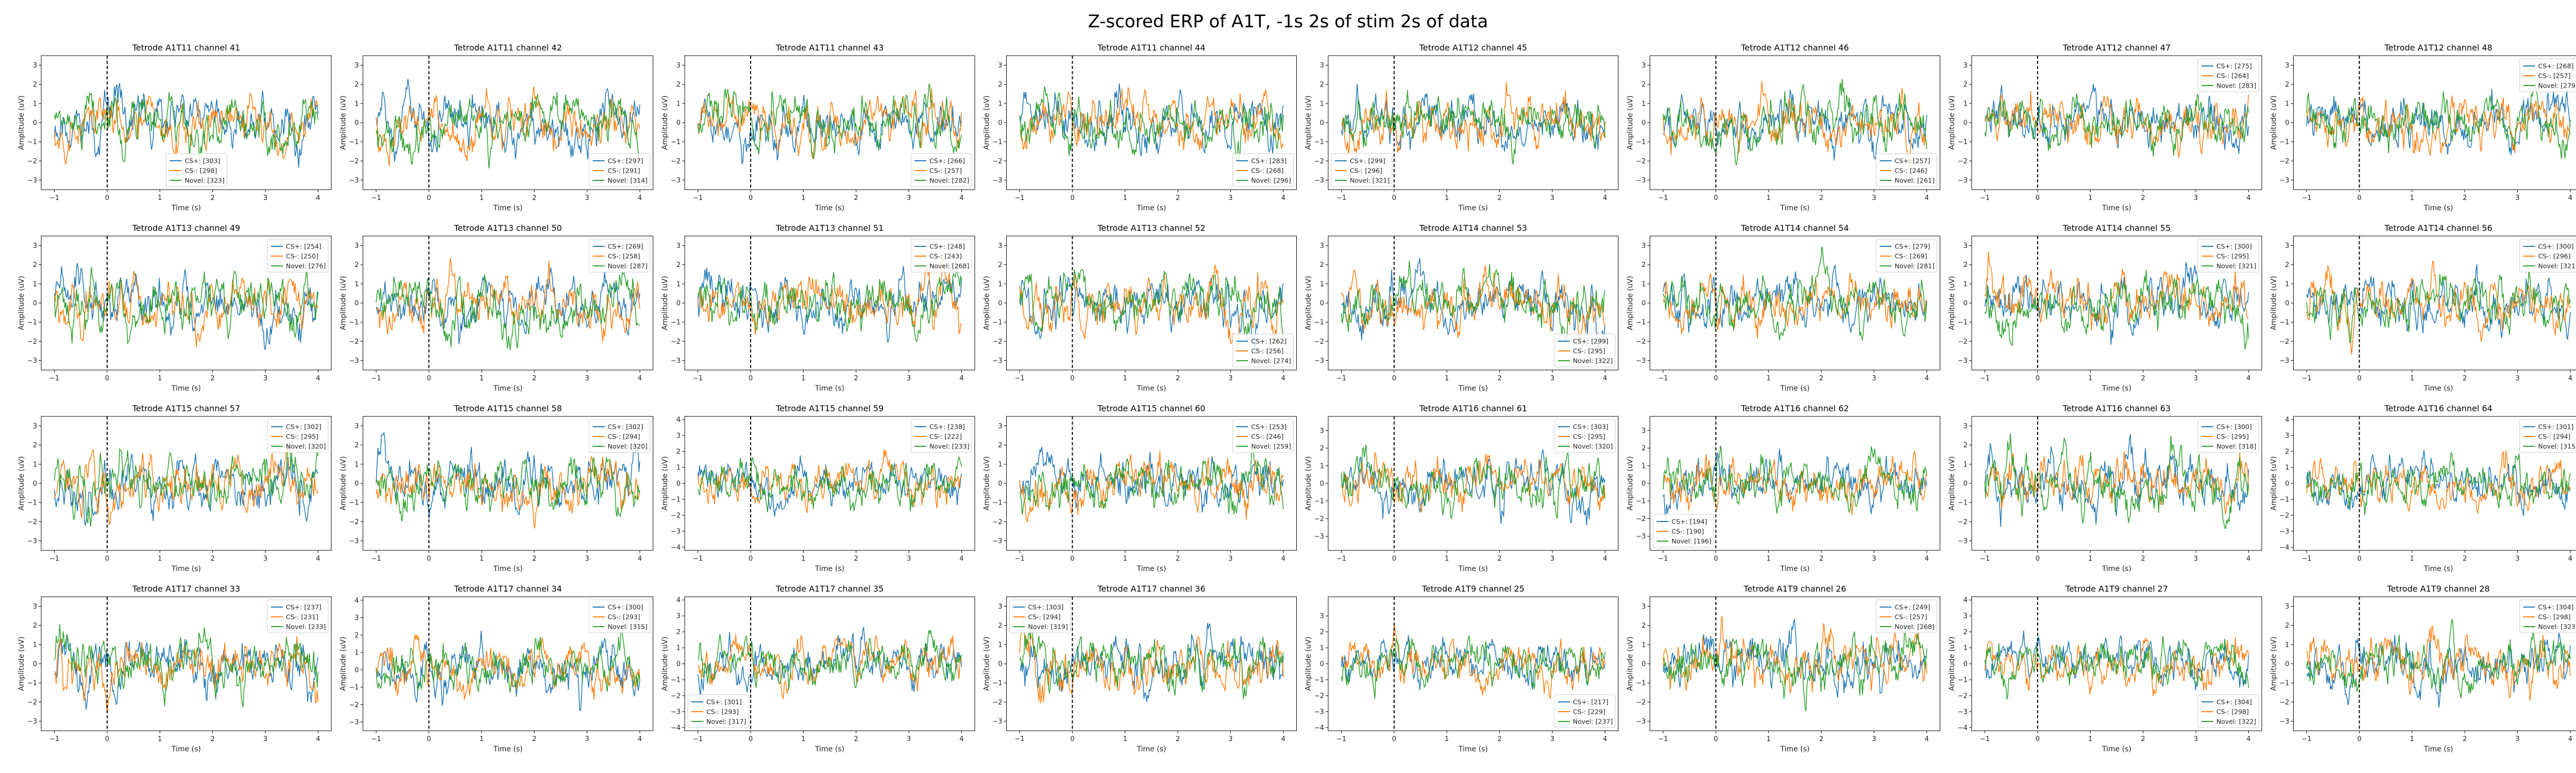  What do you see at coordinates (2116, 228) in the screenshot?
I see `subplot-title: Tetrode A1T14 channel 55` at bounding box center [2116, 228].